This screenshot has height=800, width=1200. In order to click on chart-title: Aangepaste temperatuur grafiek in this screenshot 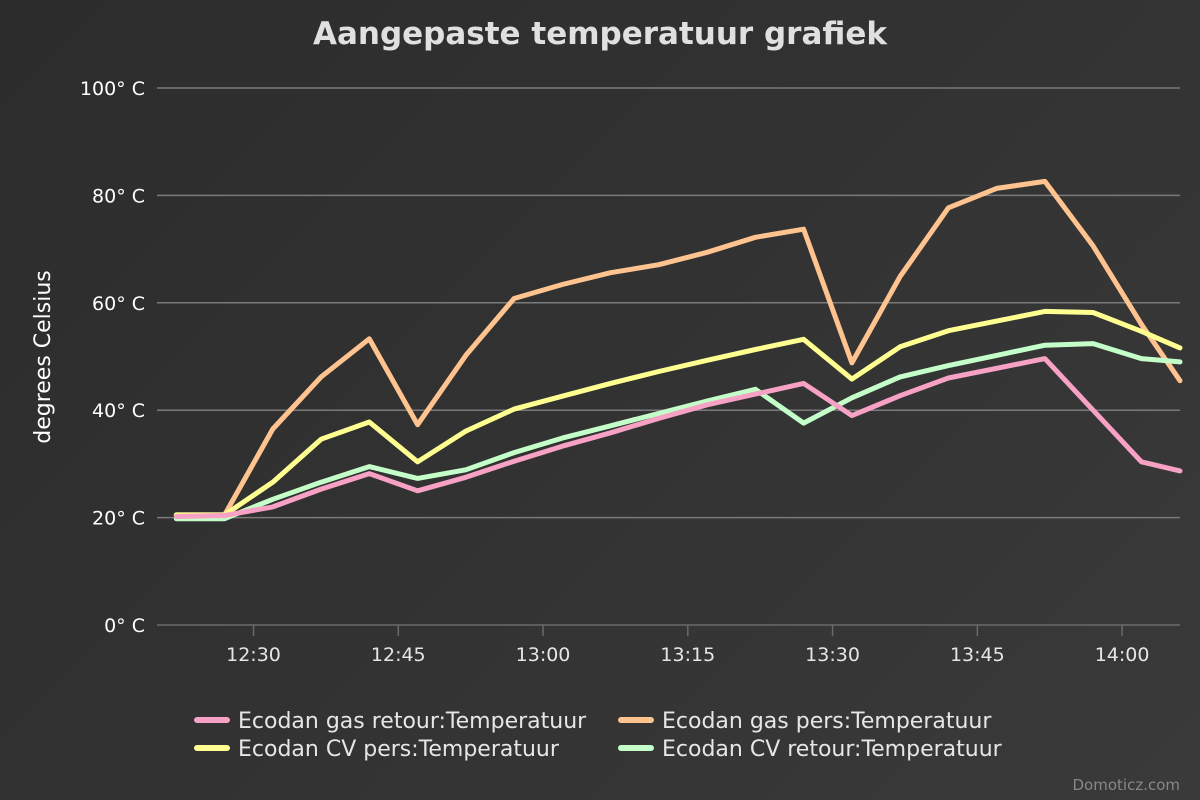, I will do `click(600, 34)`.